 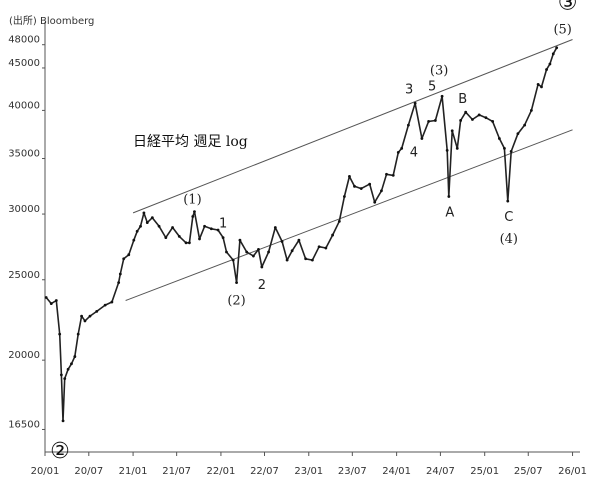 What do you see at coordinates (24, 40) in the screenshot?
I see `y-tick-label: 48000` at bounding box center [24, 40].